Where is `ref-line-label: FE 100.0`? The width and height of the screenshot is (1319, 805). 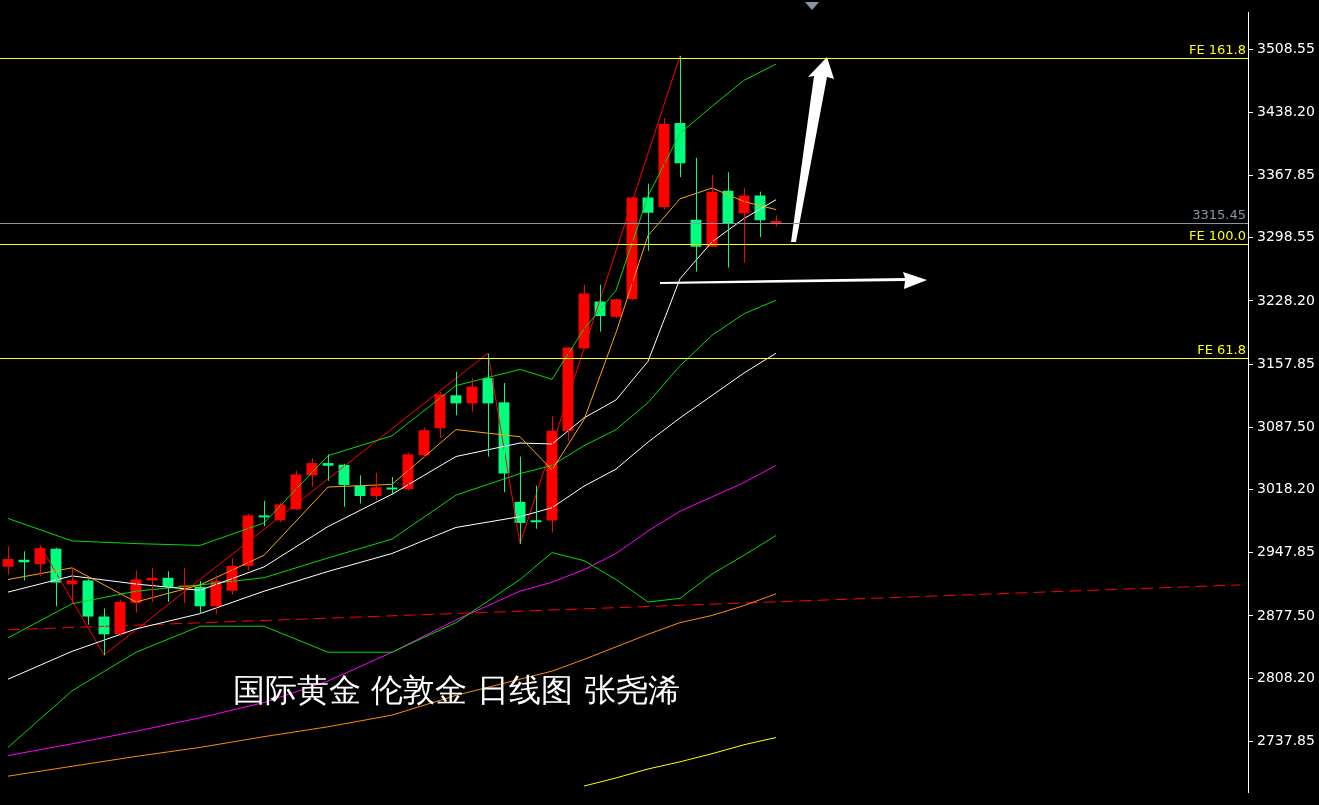 ref-line-label: FE 100.0 is located at coordinates (1217, 236).